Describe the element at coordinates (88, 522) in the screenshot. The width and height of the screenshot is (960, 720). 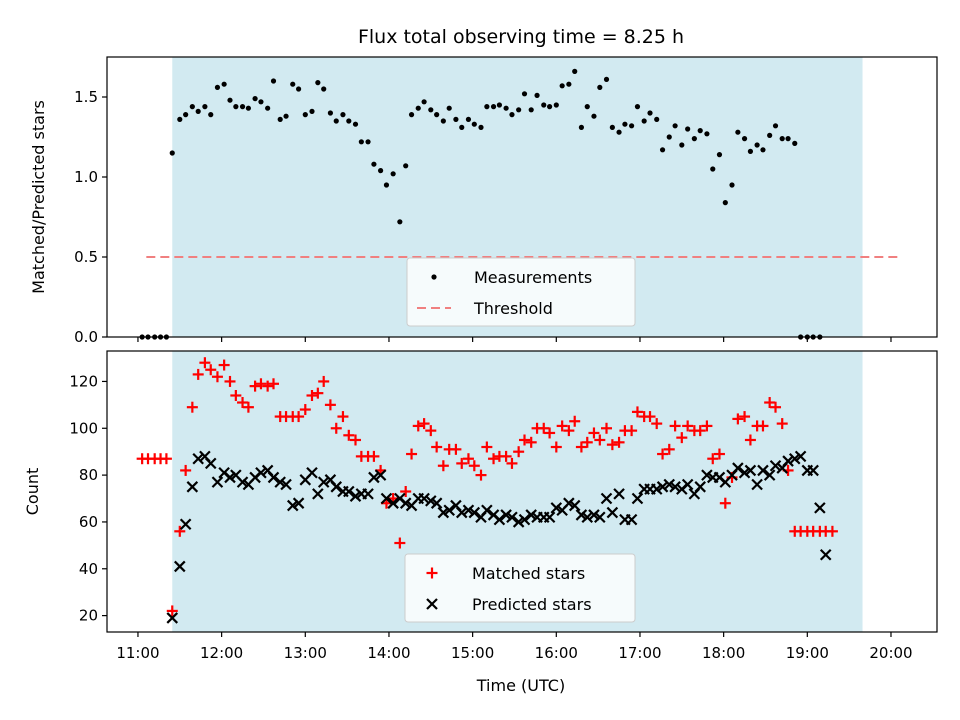
I see `y-tick-label: 60` at that location.